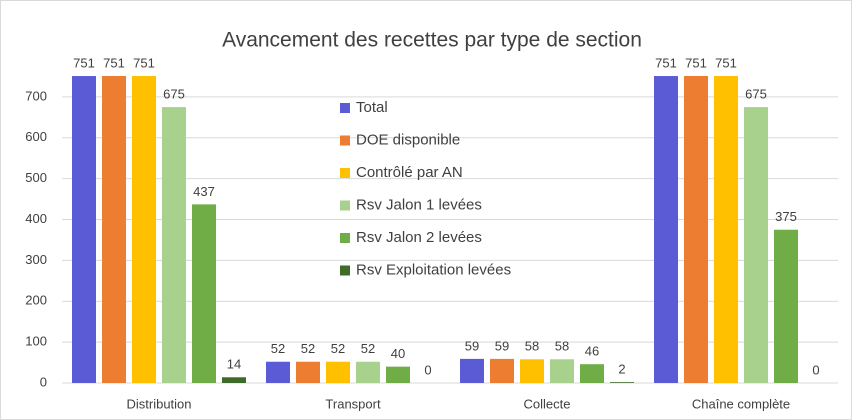 This screenshot has height=420, width=852. Describe the element at coordinates (158, 403) in the screenshot. I see `x-tick-label: Distribution` at that location.